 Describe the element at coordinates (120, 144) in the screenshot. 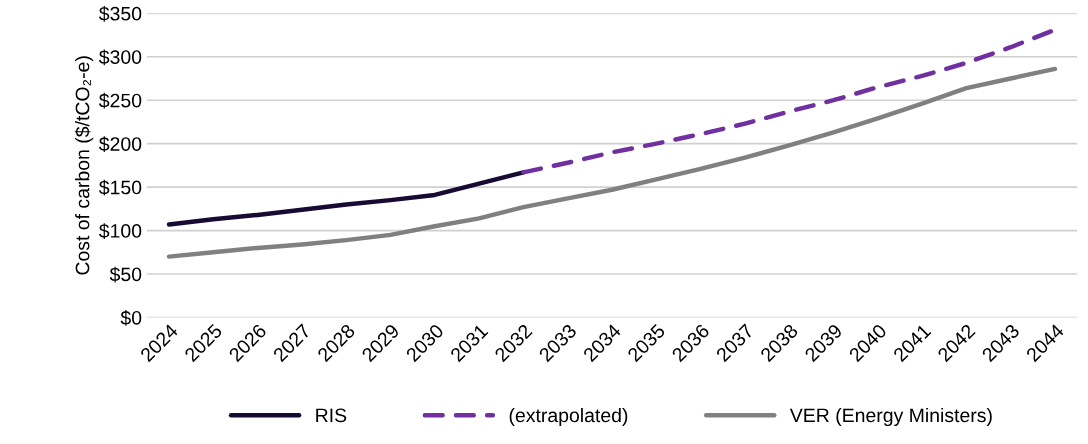

I see `y-tick-label: $200` at that location.